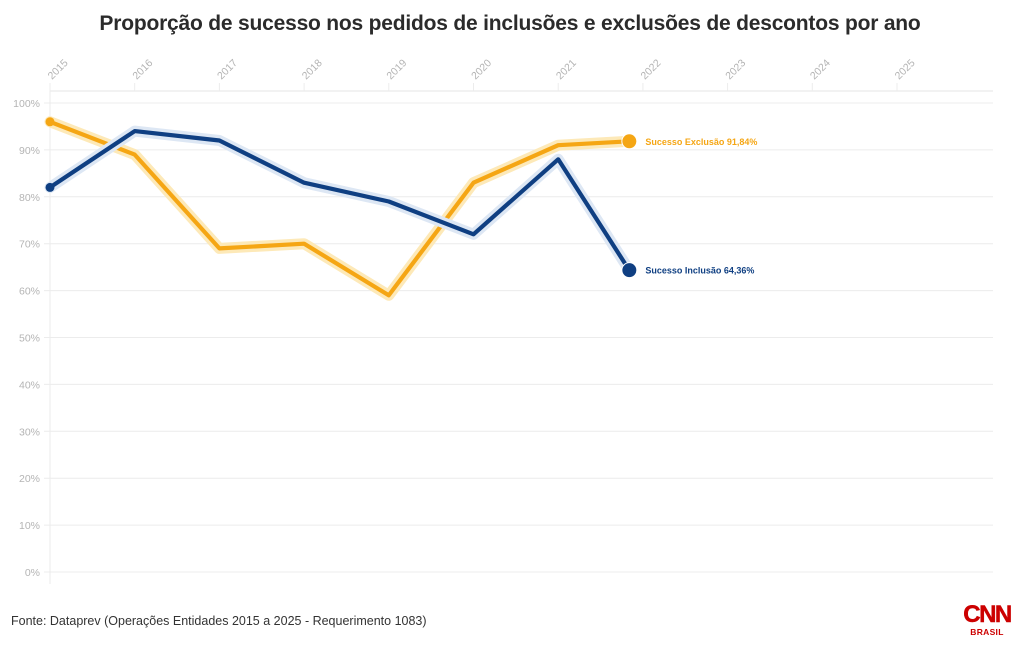 The height and width of the screenshot is (650, 1020). Describe the element at coordinates (29, 385) in the screenshot. I see `y-tick-label: 40%` at that location.